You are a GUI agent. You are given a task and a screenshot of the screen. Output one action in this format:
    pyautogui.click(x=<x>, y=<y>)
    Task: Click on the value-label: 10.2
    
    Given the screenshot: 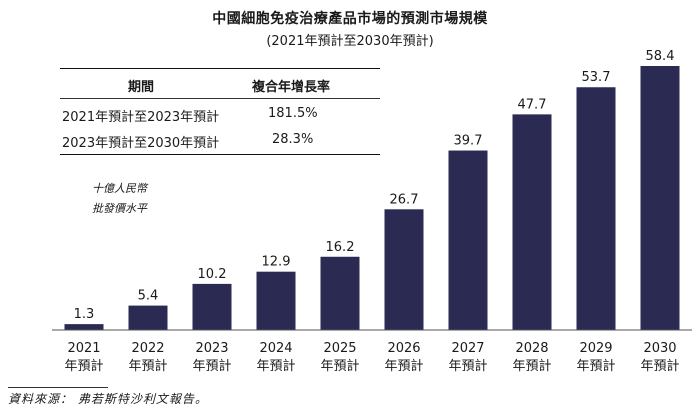 What is the action you would take?
    pyautogui.click(x=212, y=274)
    